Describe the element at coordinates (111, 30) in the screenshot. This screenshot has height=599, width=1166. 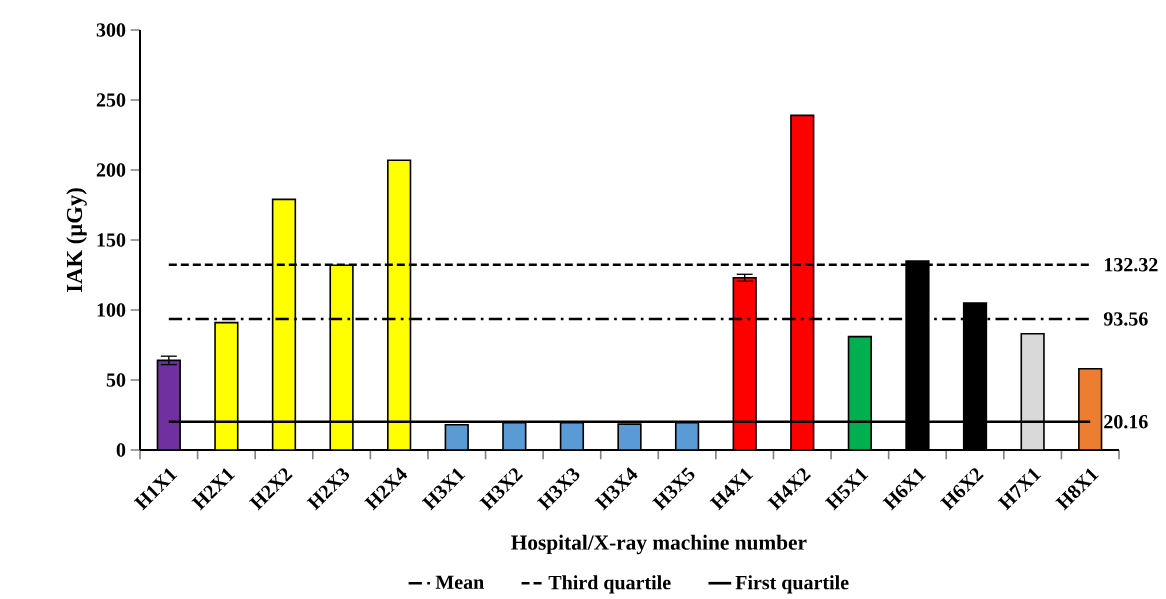
I see `y-tick-label: 300` at that location.